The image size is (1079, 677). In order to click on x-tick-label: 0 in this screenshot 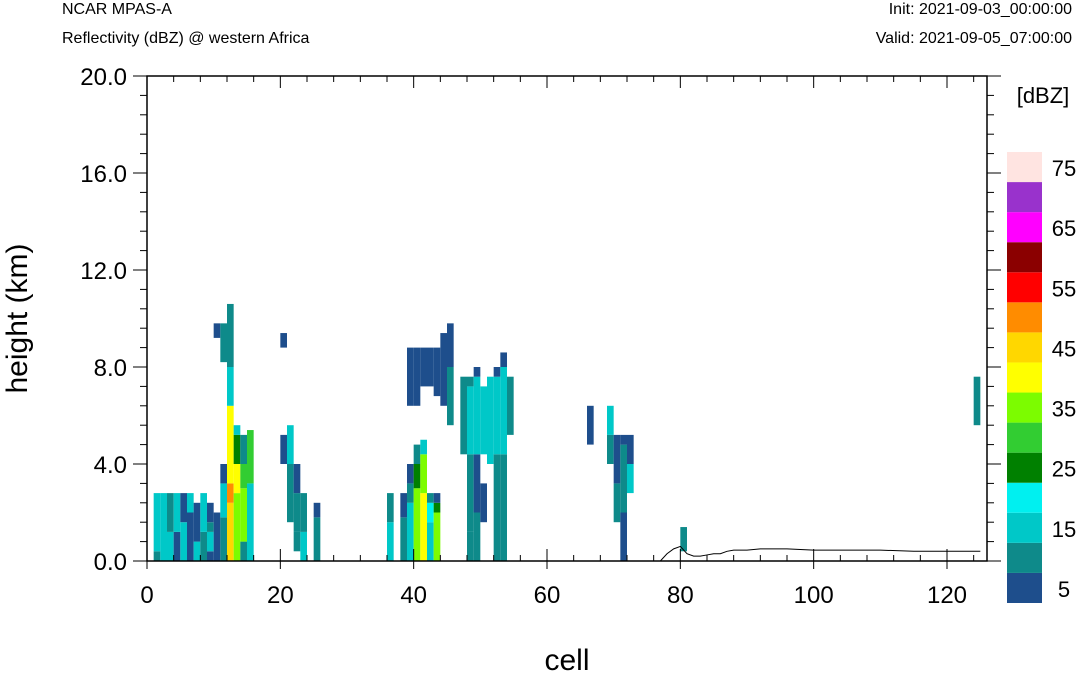, I will do `click(146, 595)`.